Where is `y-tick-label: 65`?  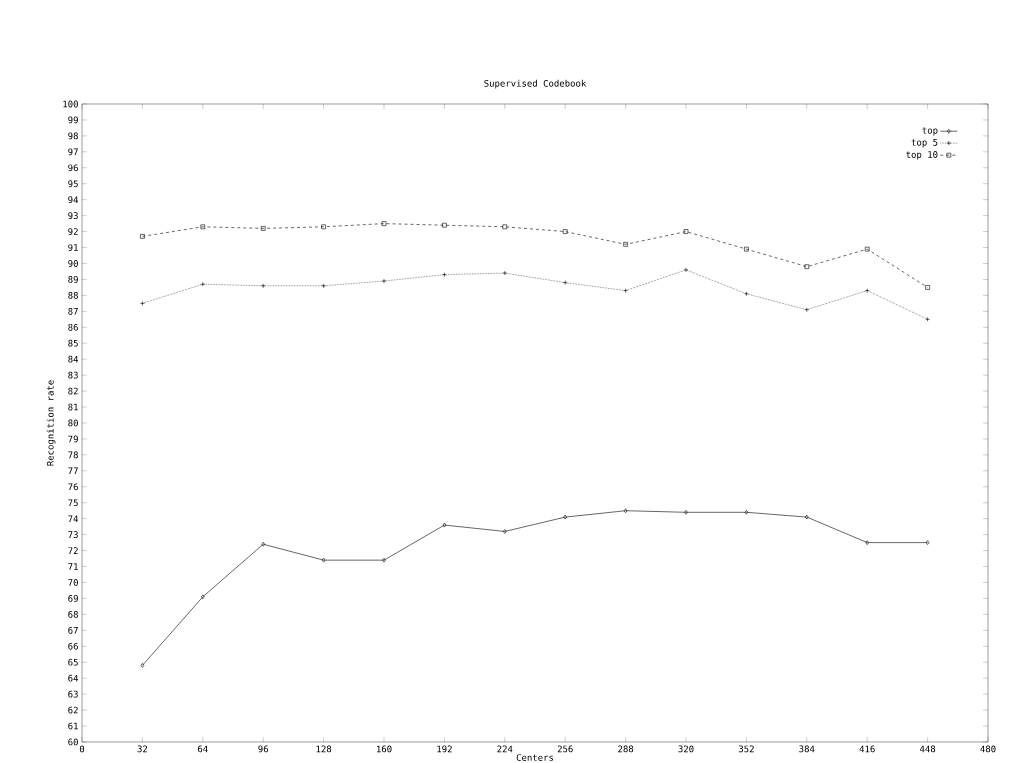
y-tick-label: 65 is located at coordinates (73, 662).